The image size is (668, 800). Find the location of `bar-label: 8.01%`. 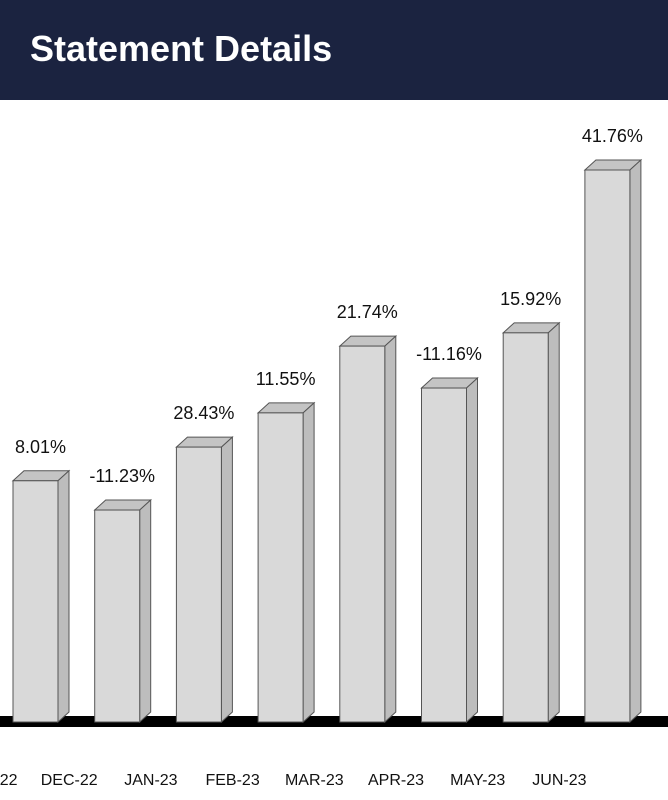

bar-label: 8.01% is located at coordinates (40, 447).